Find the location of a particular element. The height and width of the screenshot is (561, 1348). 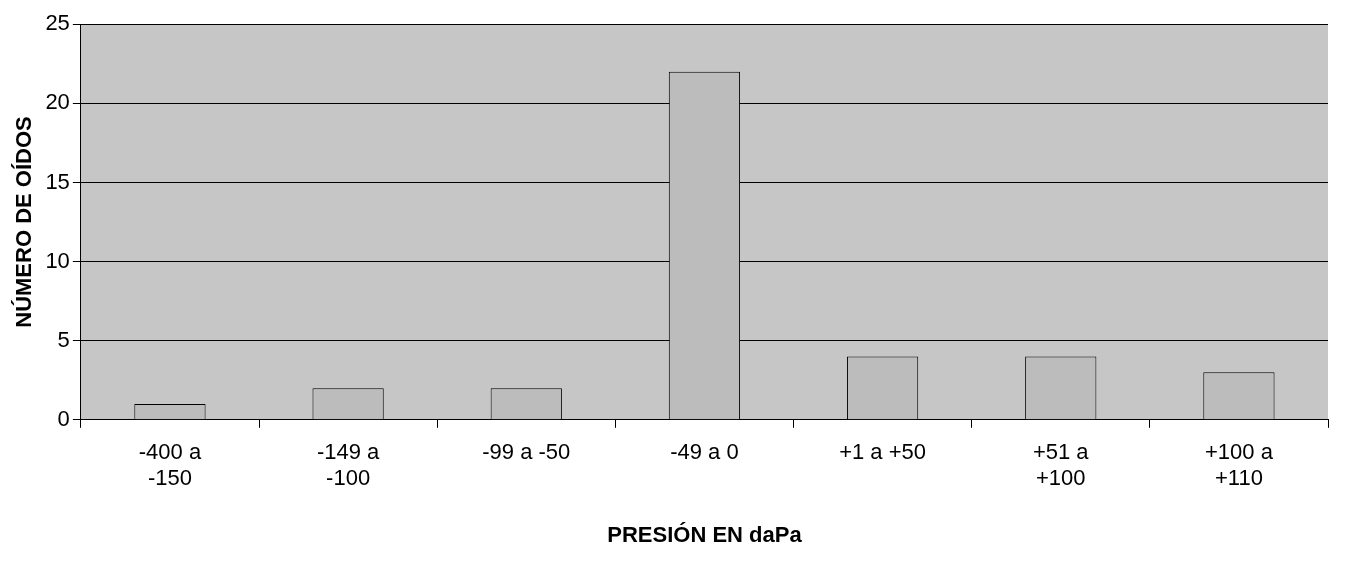

x-tick-label: +100 a +110 is located at coordinates (1239, 465).